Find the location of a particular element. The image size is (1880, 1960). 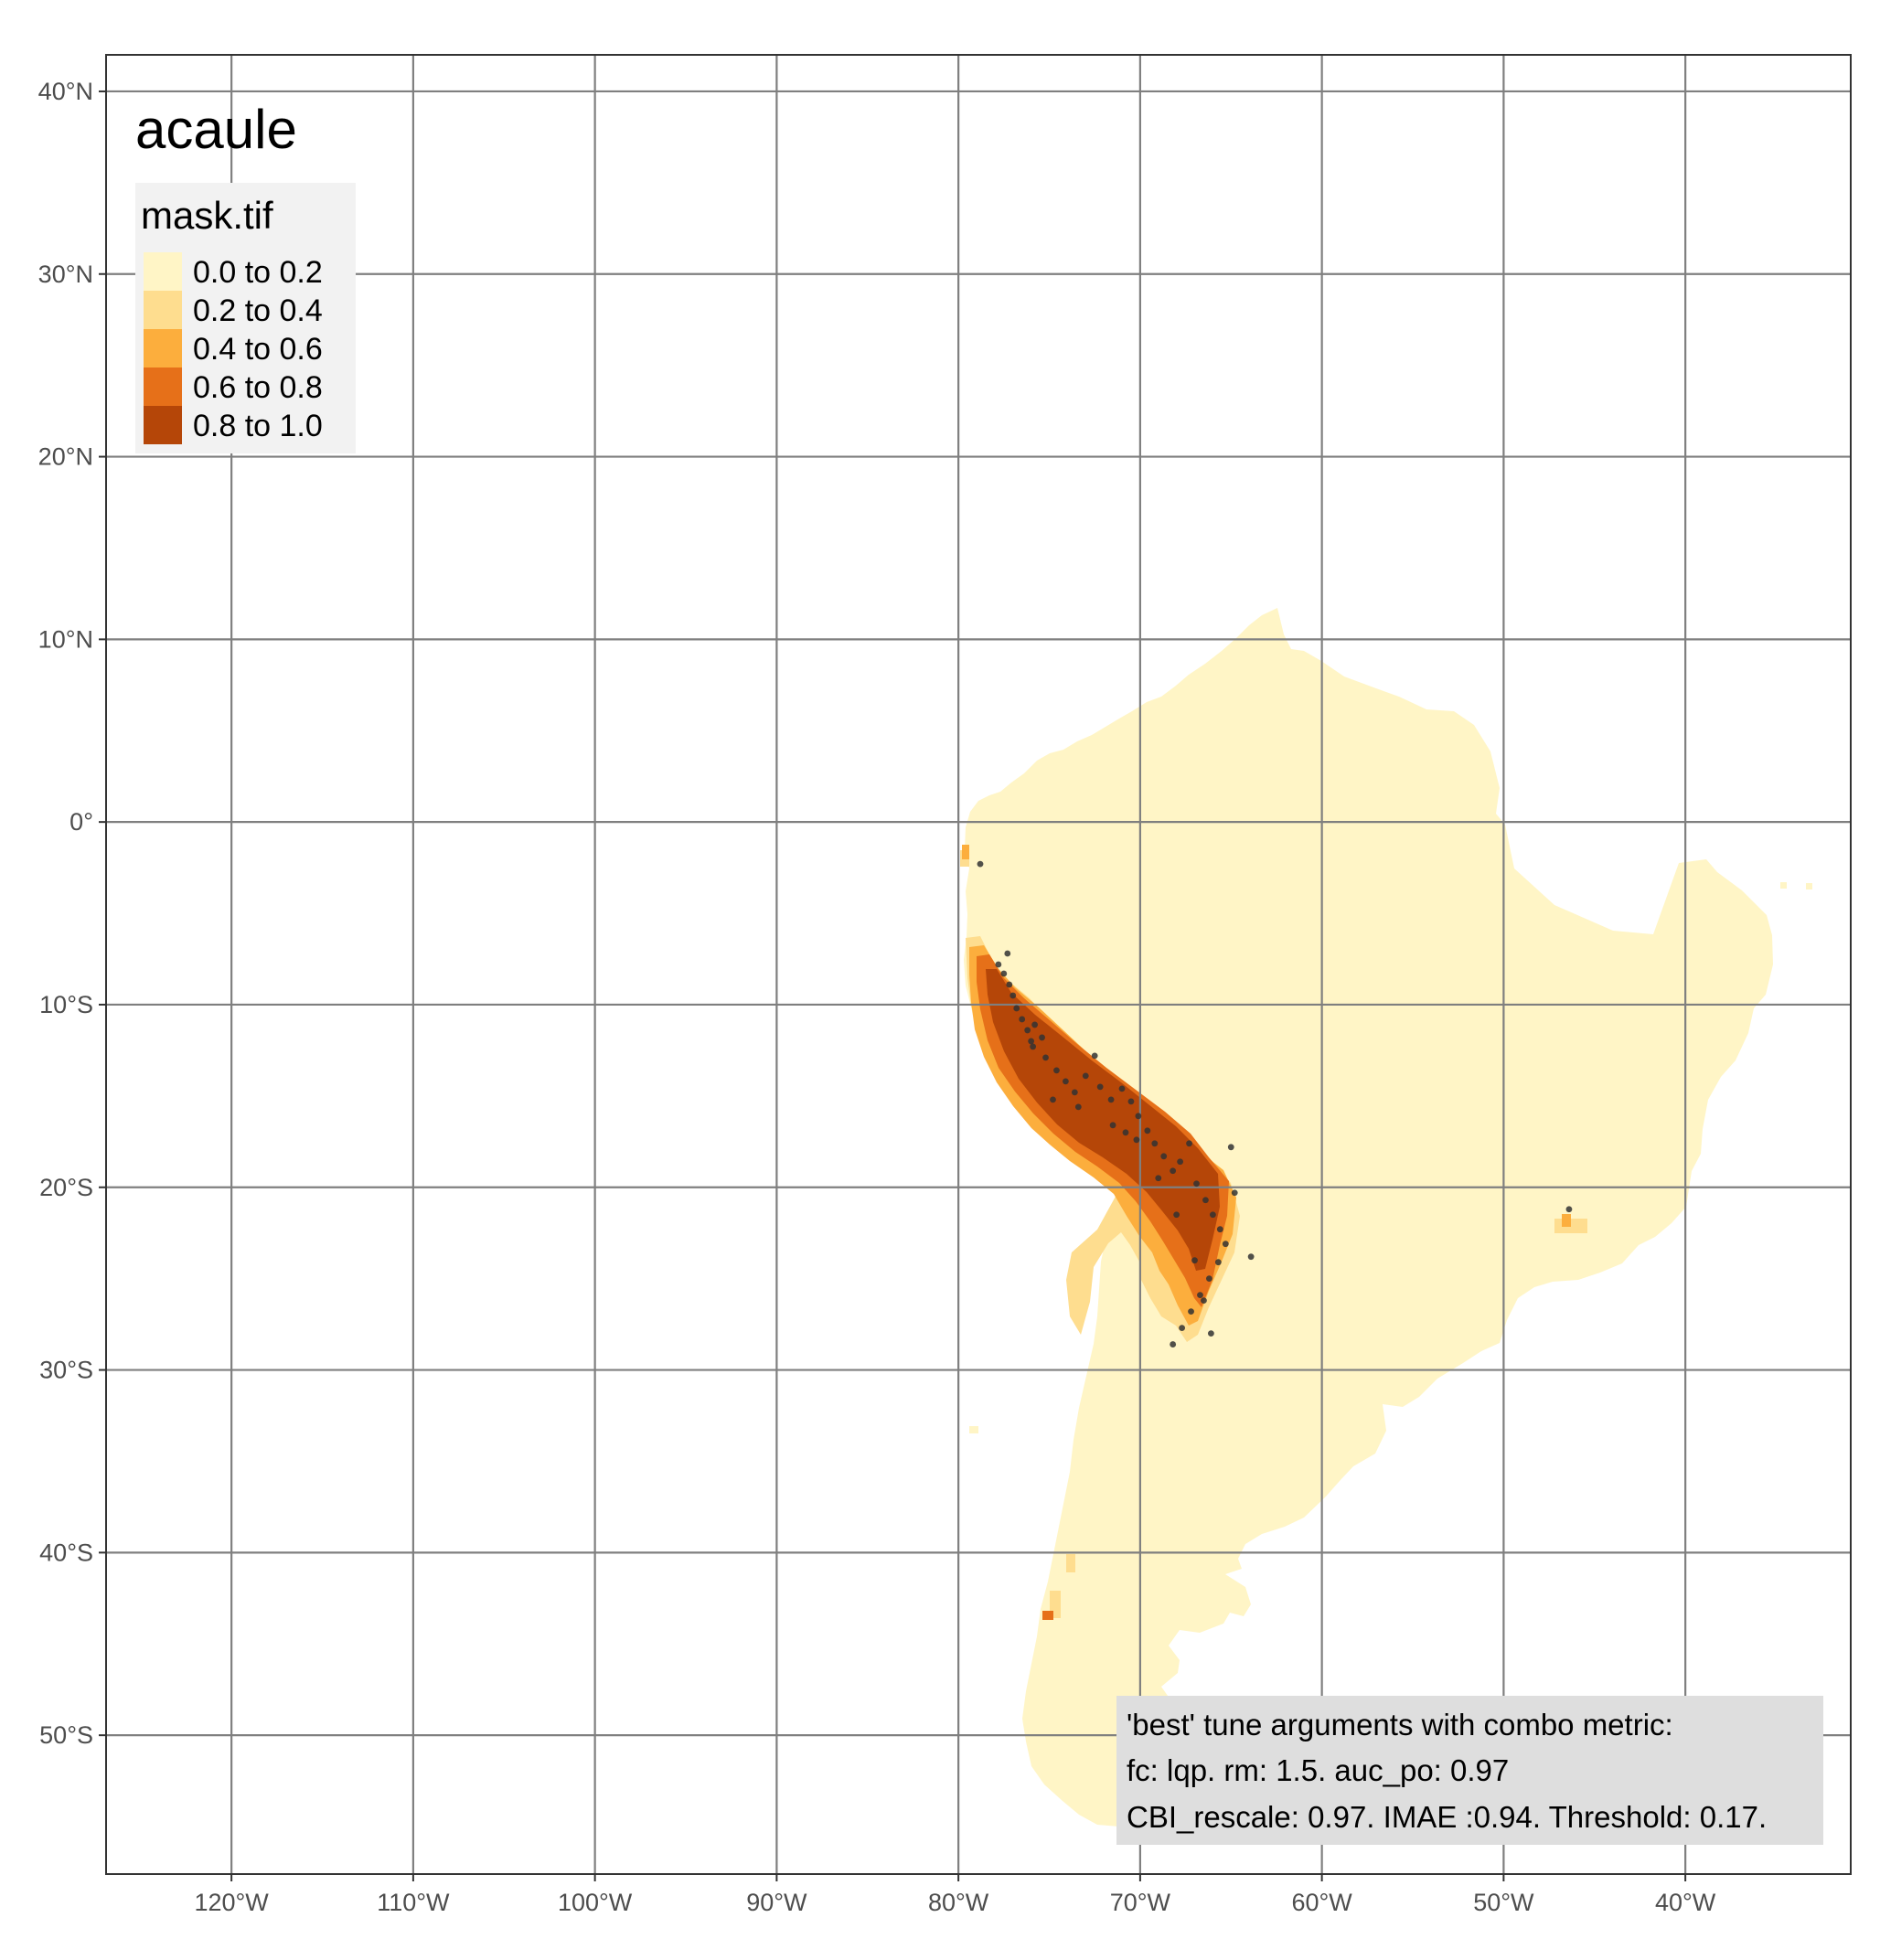

occurrence-points is located at coordinates (1275, 1104).